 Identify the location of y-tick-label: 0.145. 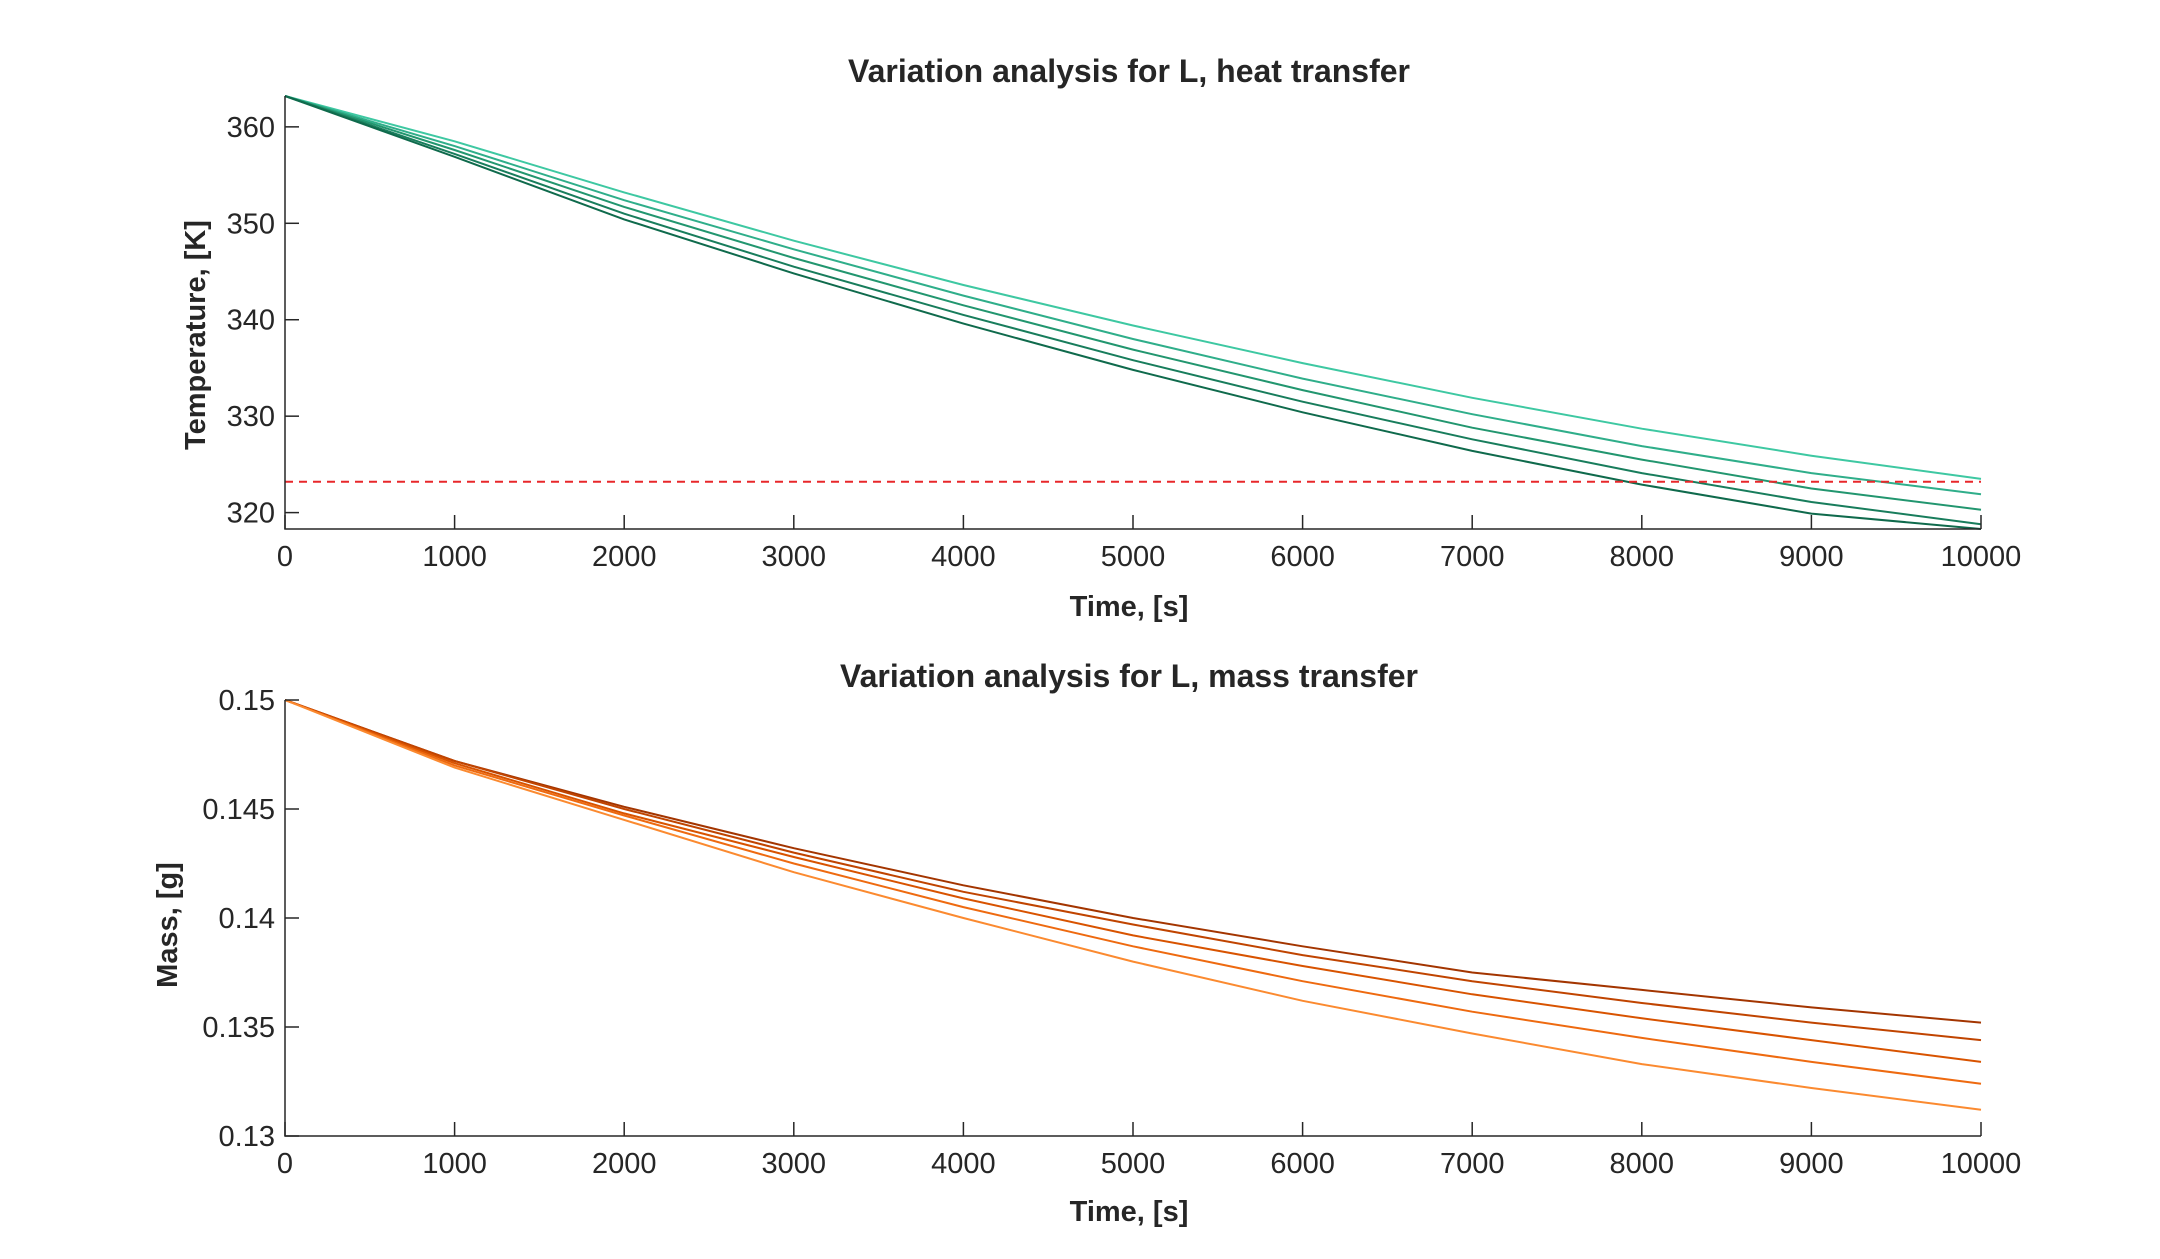
(238, 810).